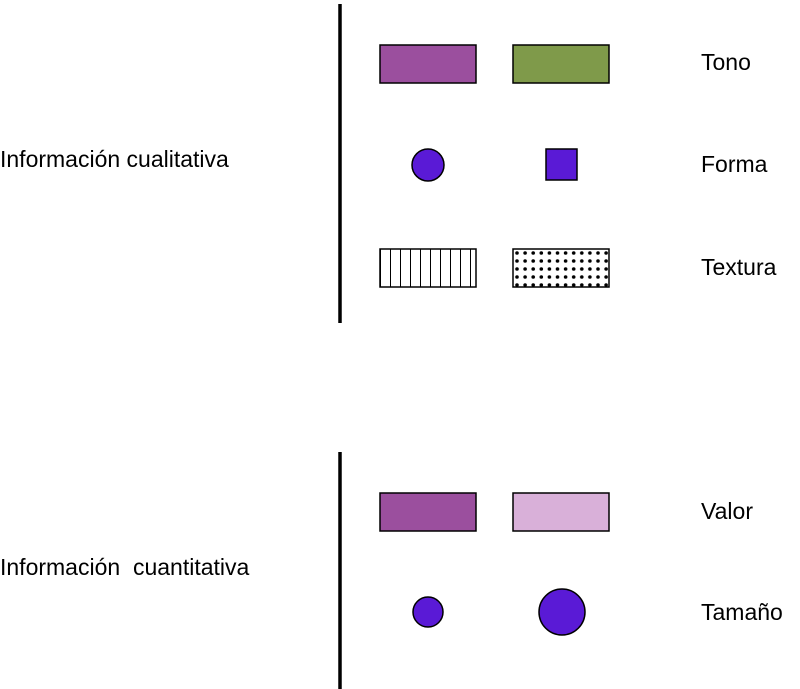 Image resolution: width=800 pixels, height=689 pixels. I want to click on row-label-valor: Valor, so click(727, 511).